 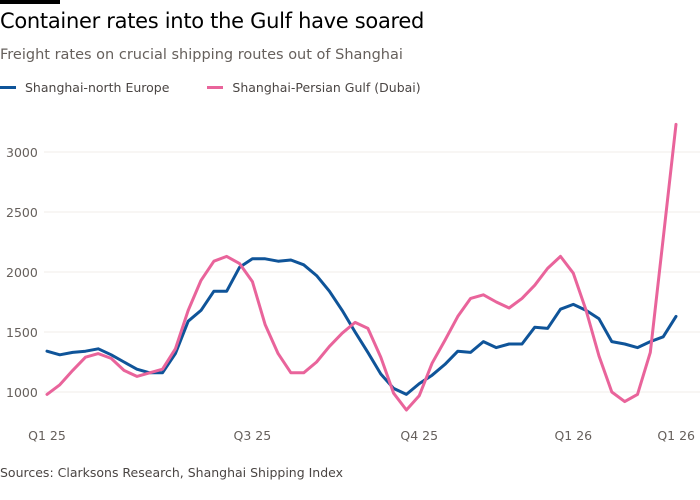 What do you see at coordinates (8, 87) in the screenshot?
I see `legend-swatch-north-europe` at bounding box center [8, 87].